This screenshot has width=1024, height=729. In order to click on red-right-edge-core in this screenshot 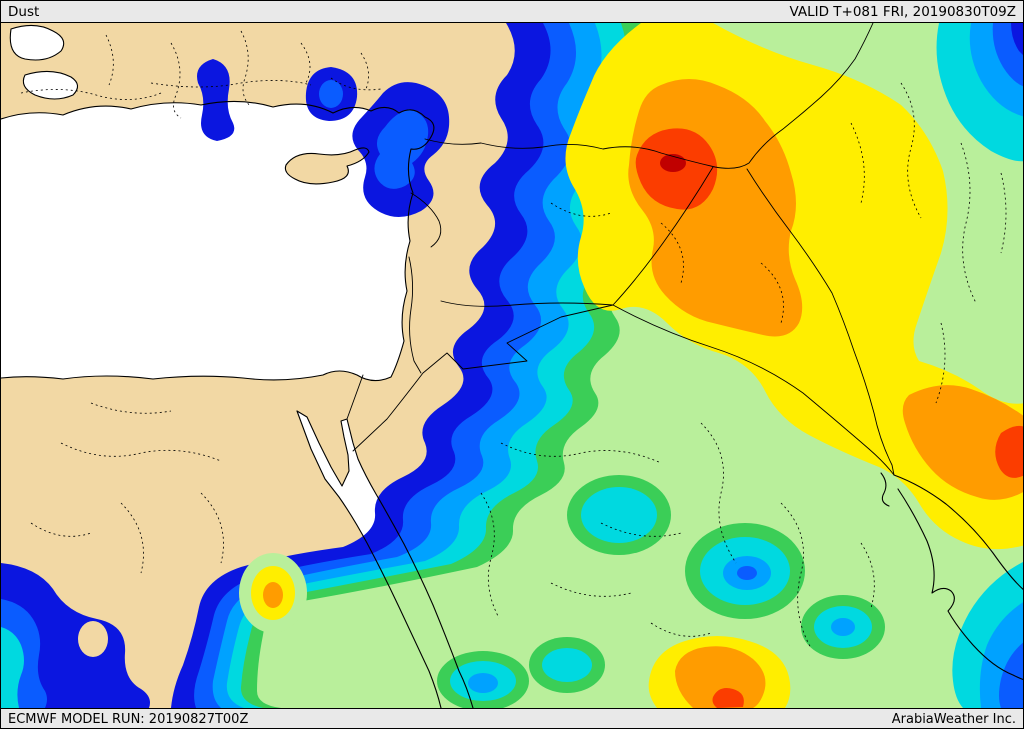, I will do `click(1009, 451)`.